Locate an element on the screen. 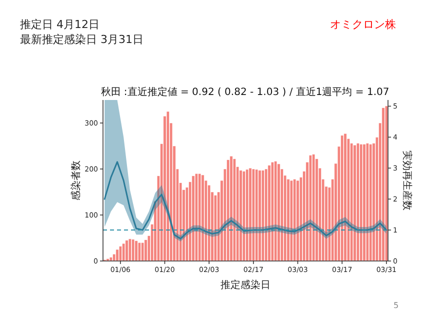  annotation: 推定日 4月12日 is located at coordinates (60, 24).